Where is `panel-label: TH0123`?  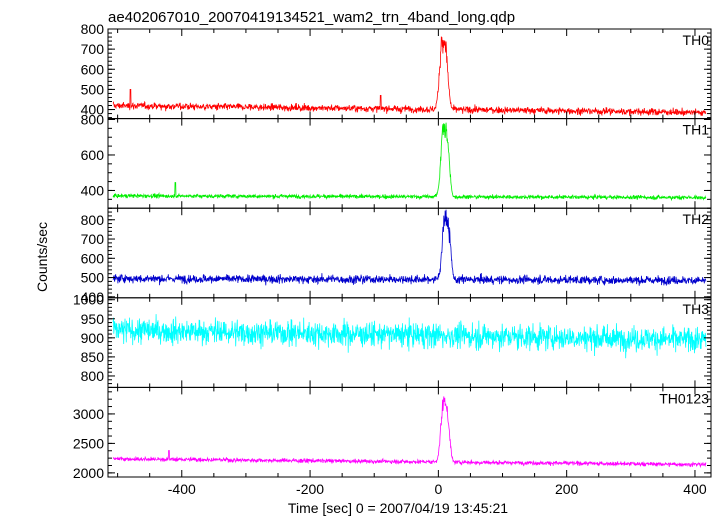 panel-label: TH0123 is located at coordinates (684, 398).